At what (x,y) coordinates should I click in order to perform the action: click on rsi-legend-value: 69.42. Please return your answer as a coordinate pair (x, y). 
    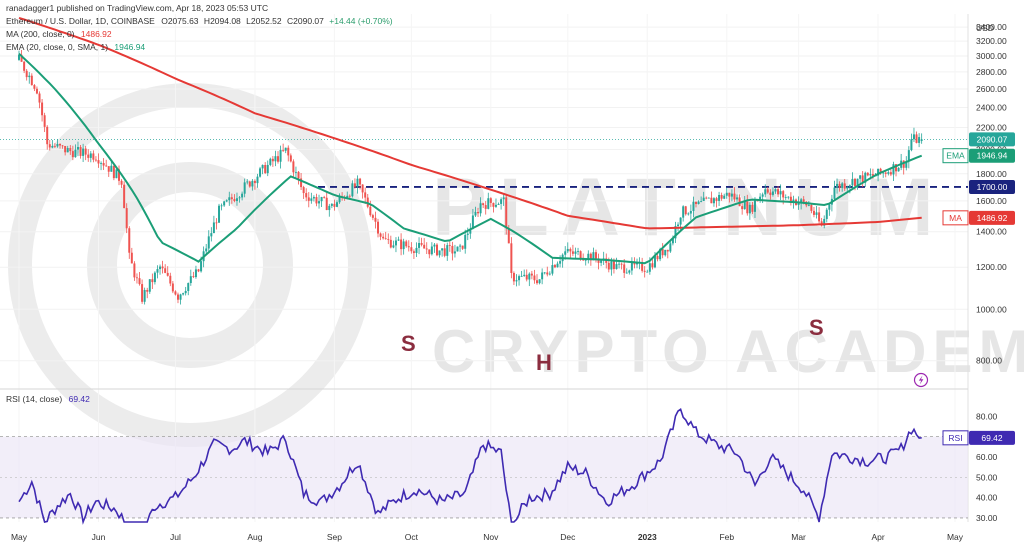
    Looking at the image, I should click on (79, 399).